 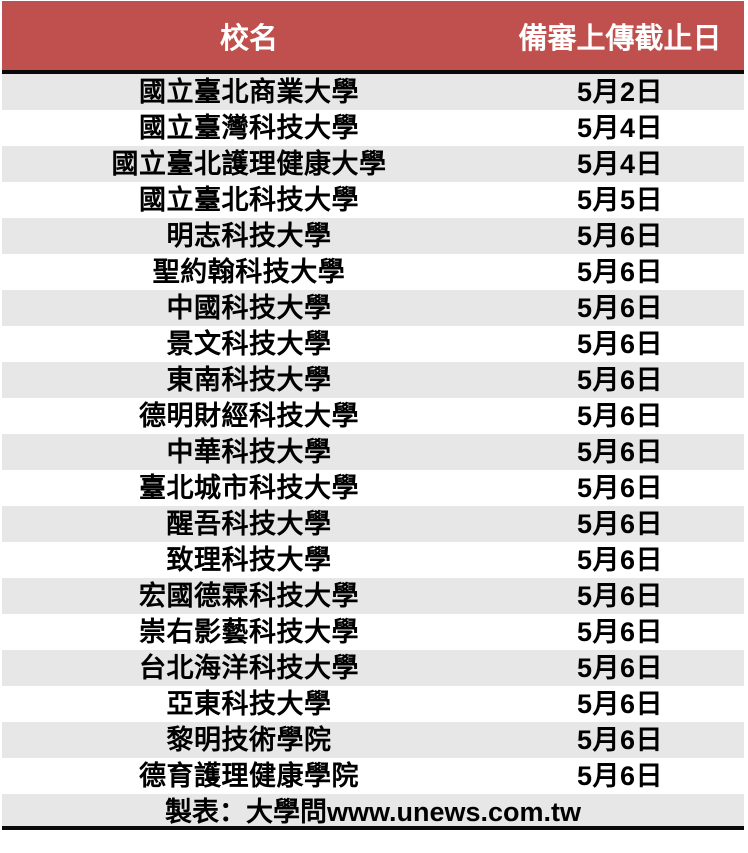 I want to click on school-cell: 醒吾科技大學, so click(x=249, y=524).